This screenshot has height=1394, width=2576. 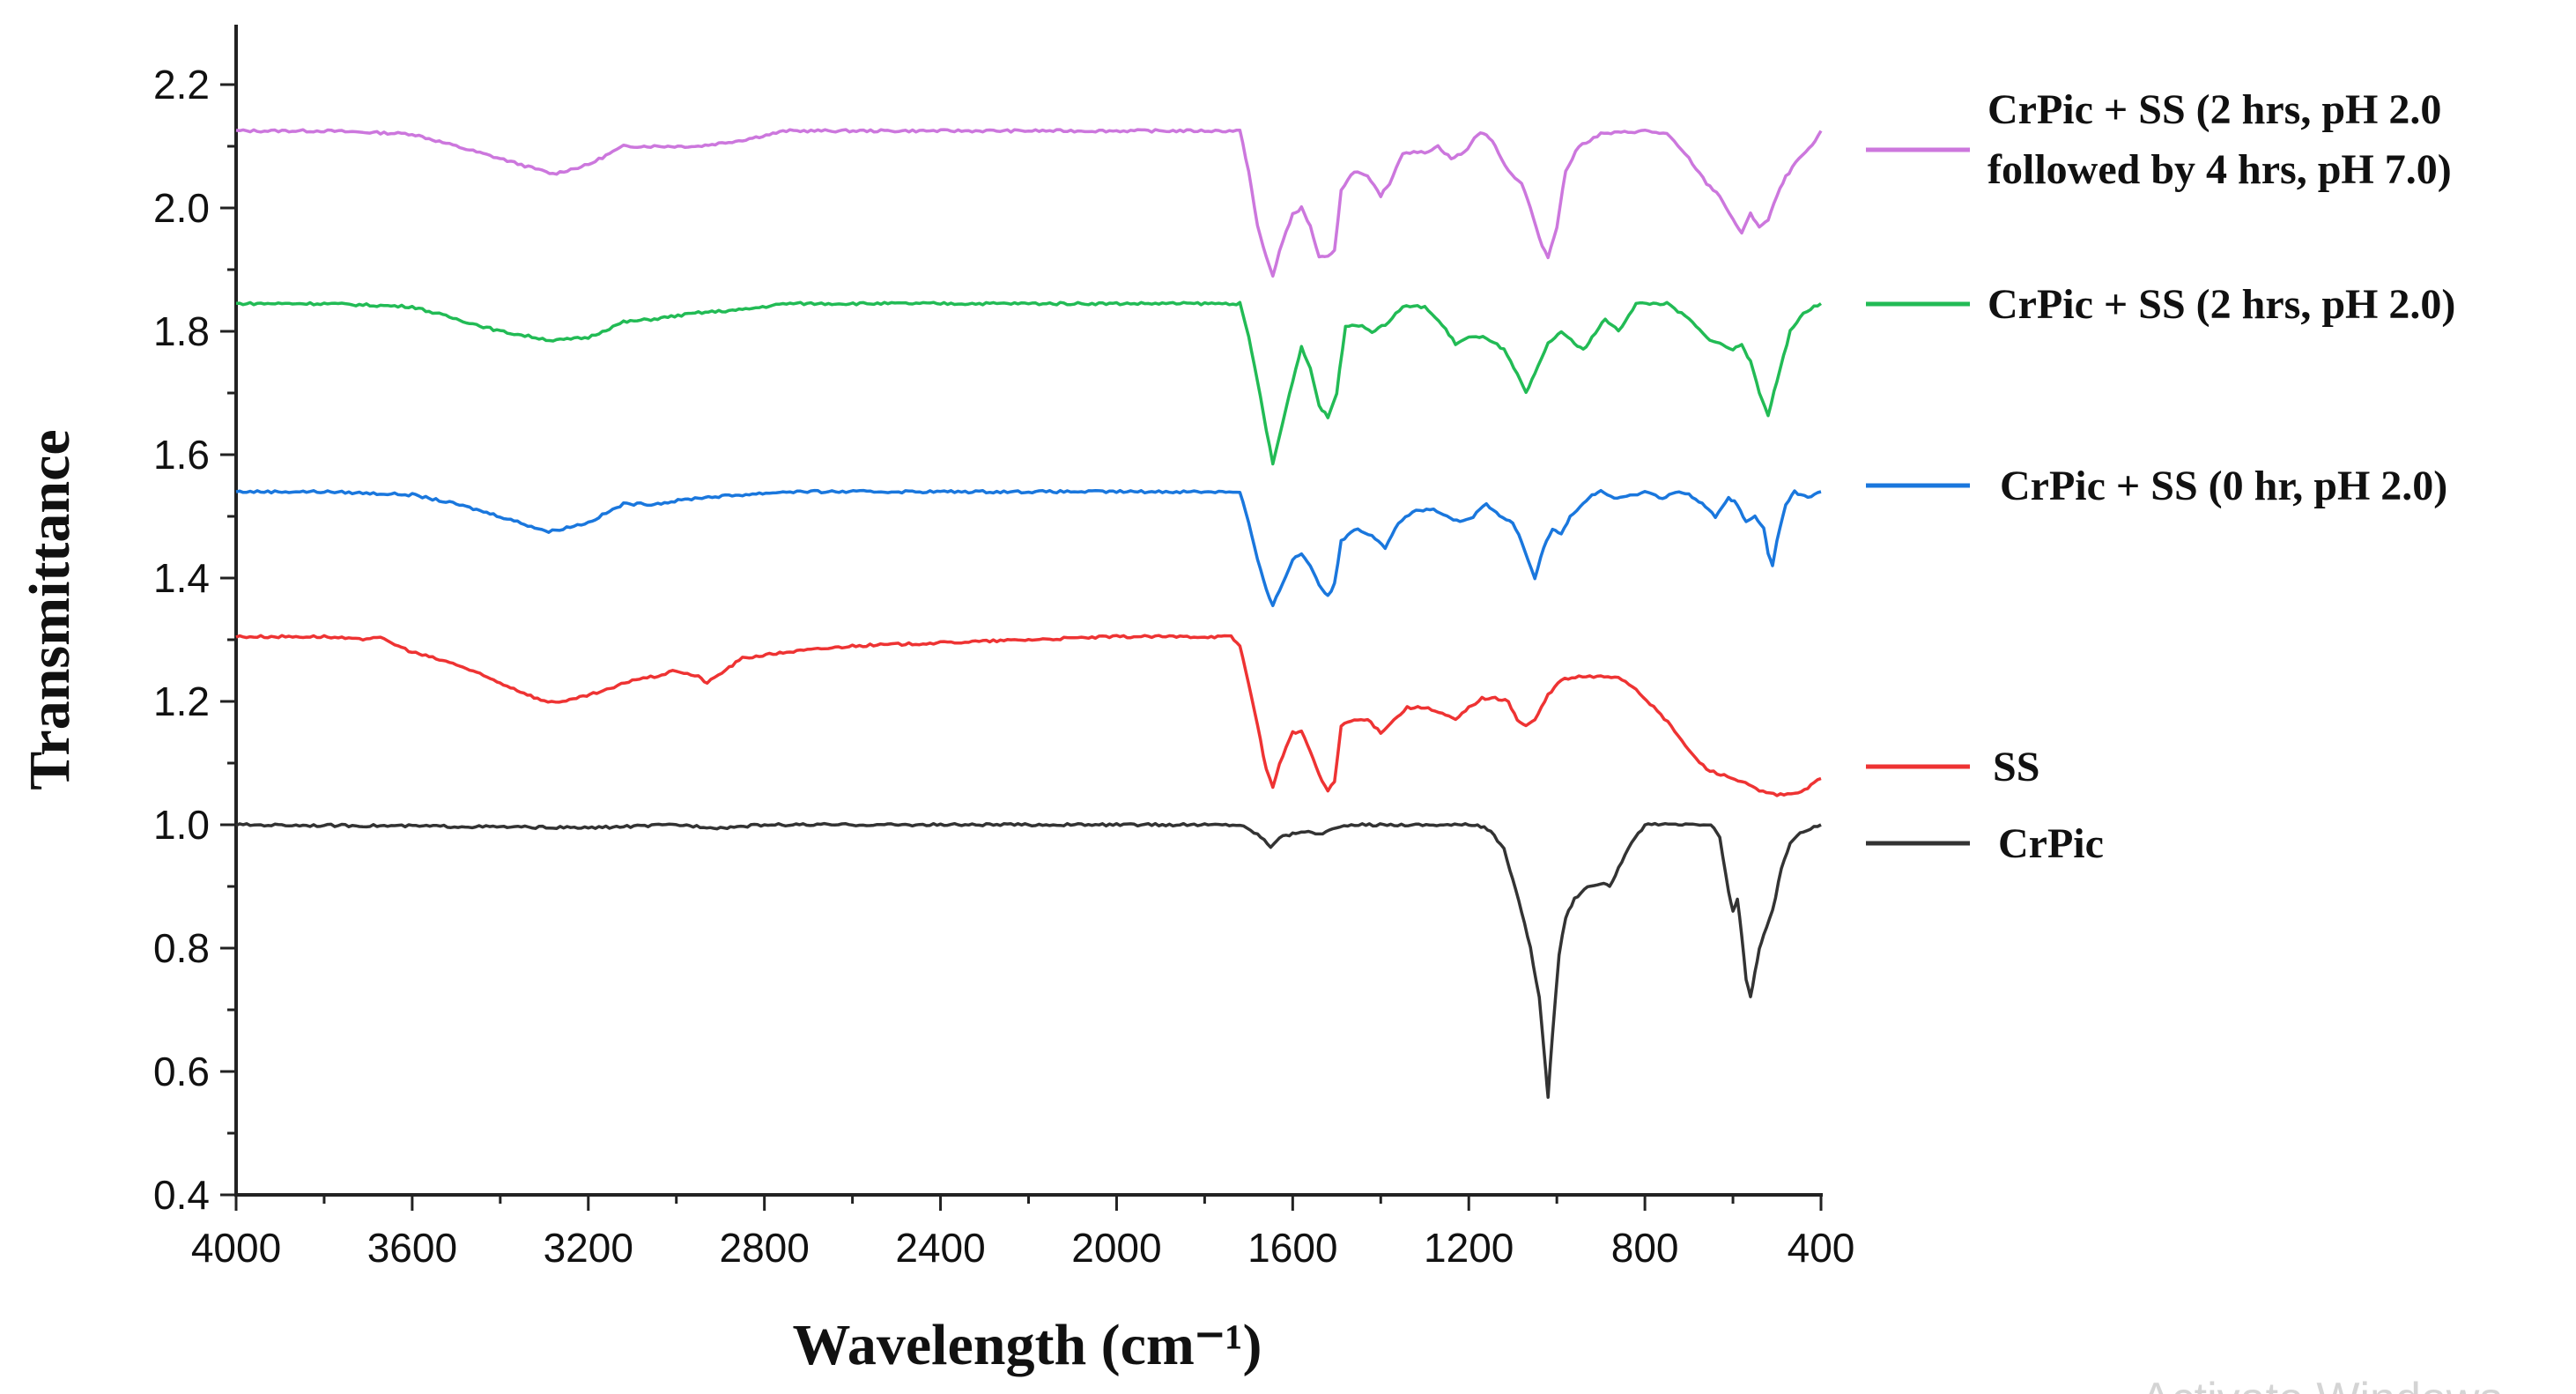 I want to click on y-tick-label: 1.2, so click(x=182, y=701).